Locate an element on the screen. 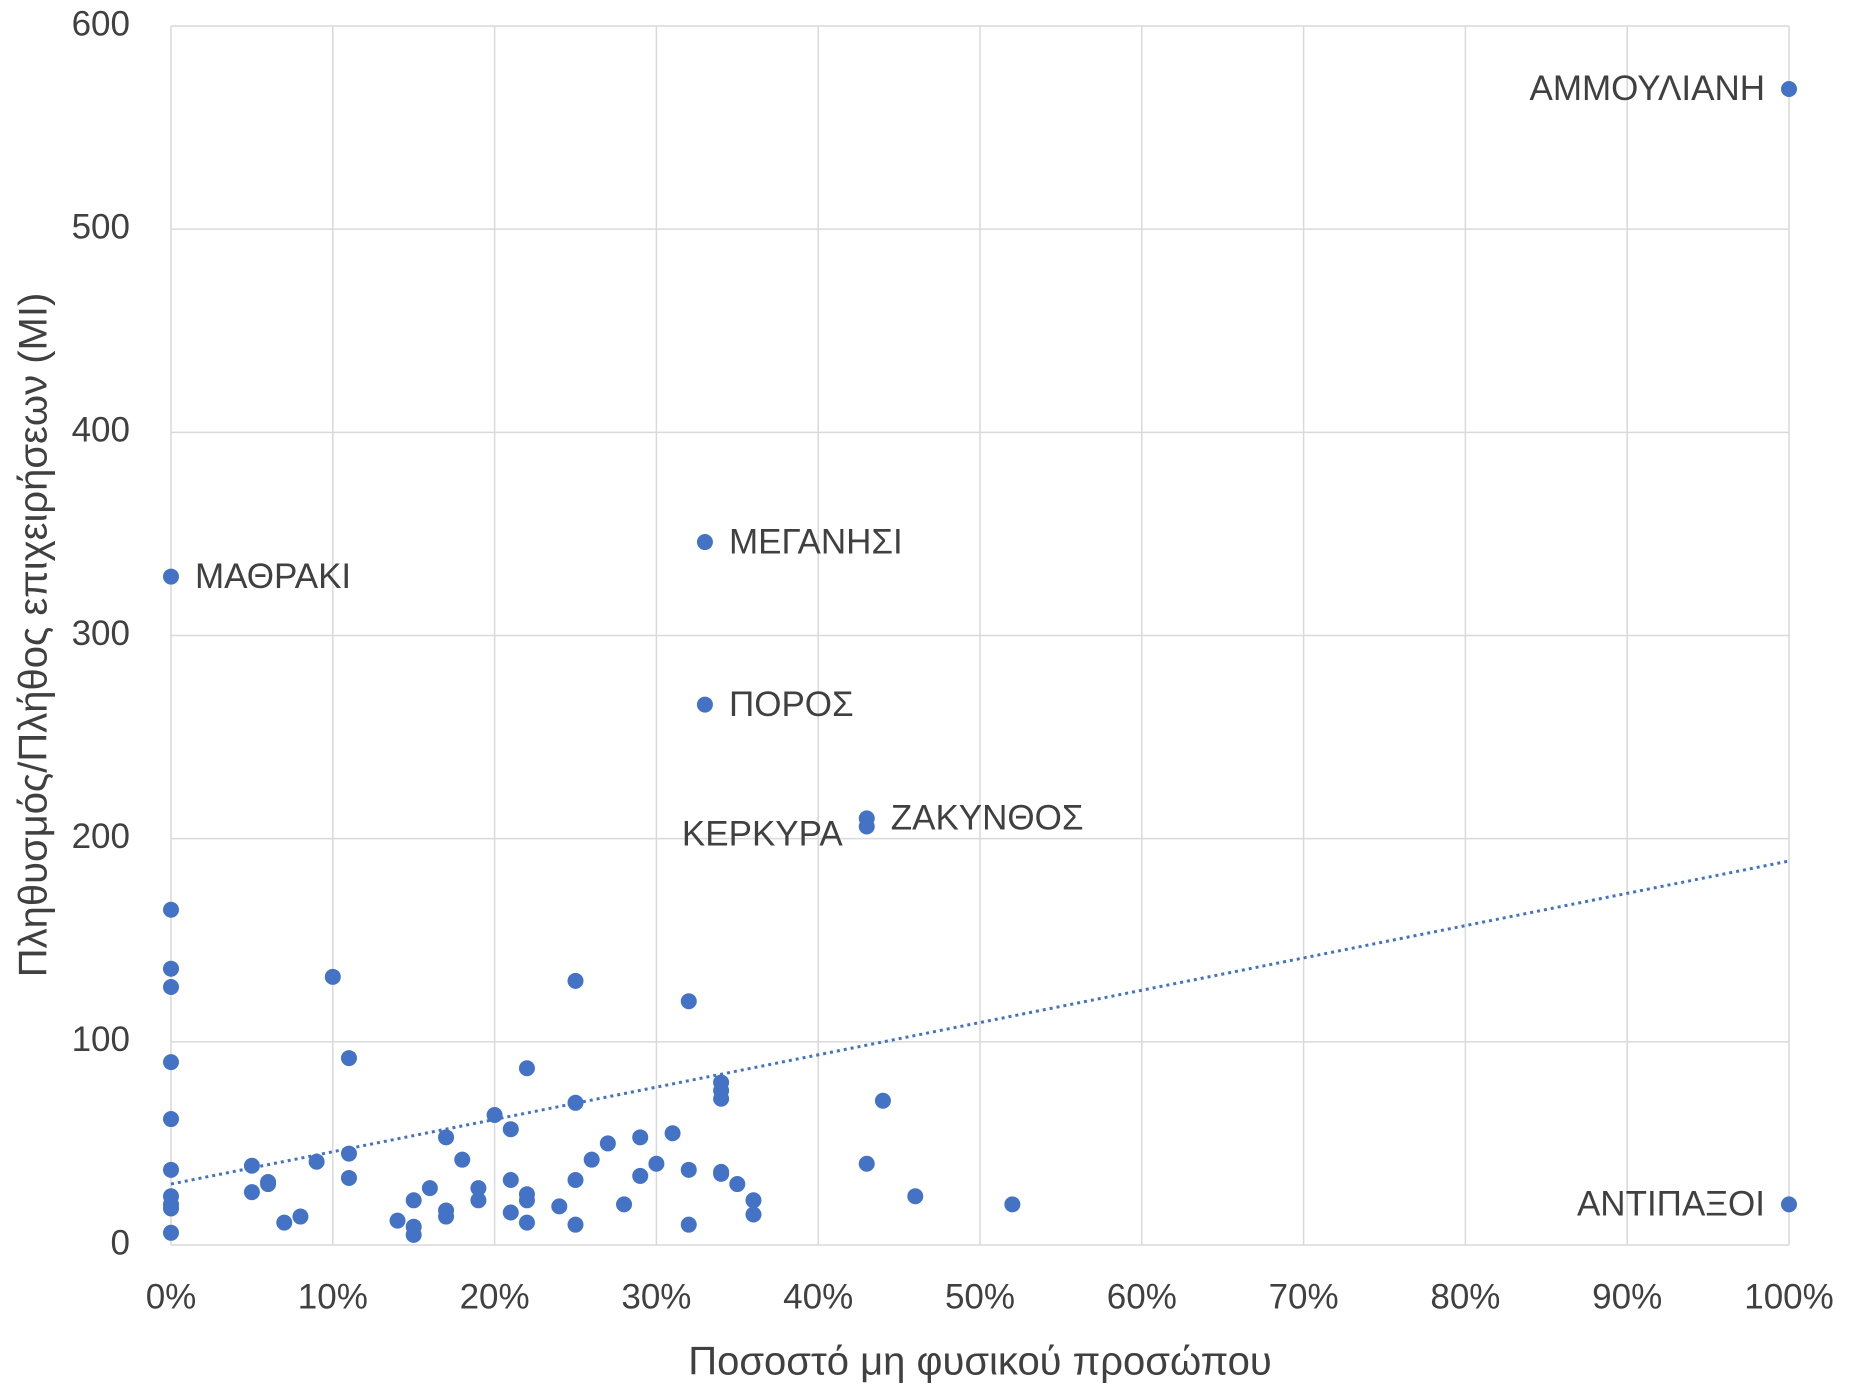 The image size is (1852, 1398). x-tick-label: 30% is located at coordinates (656, 1296).